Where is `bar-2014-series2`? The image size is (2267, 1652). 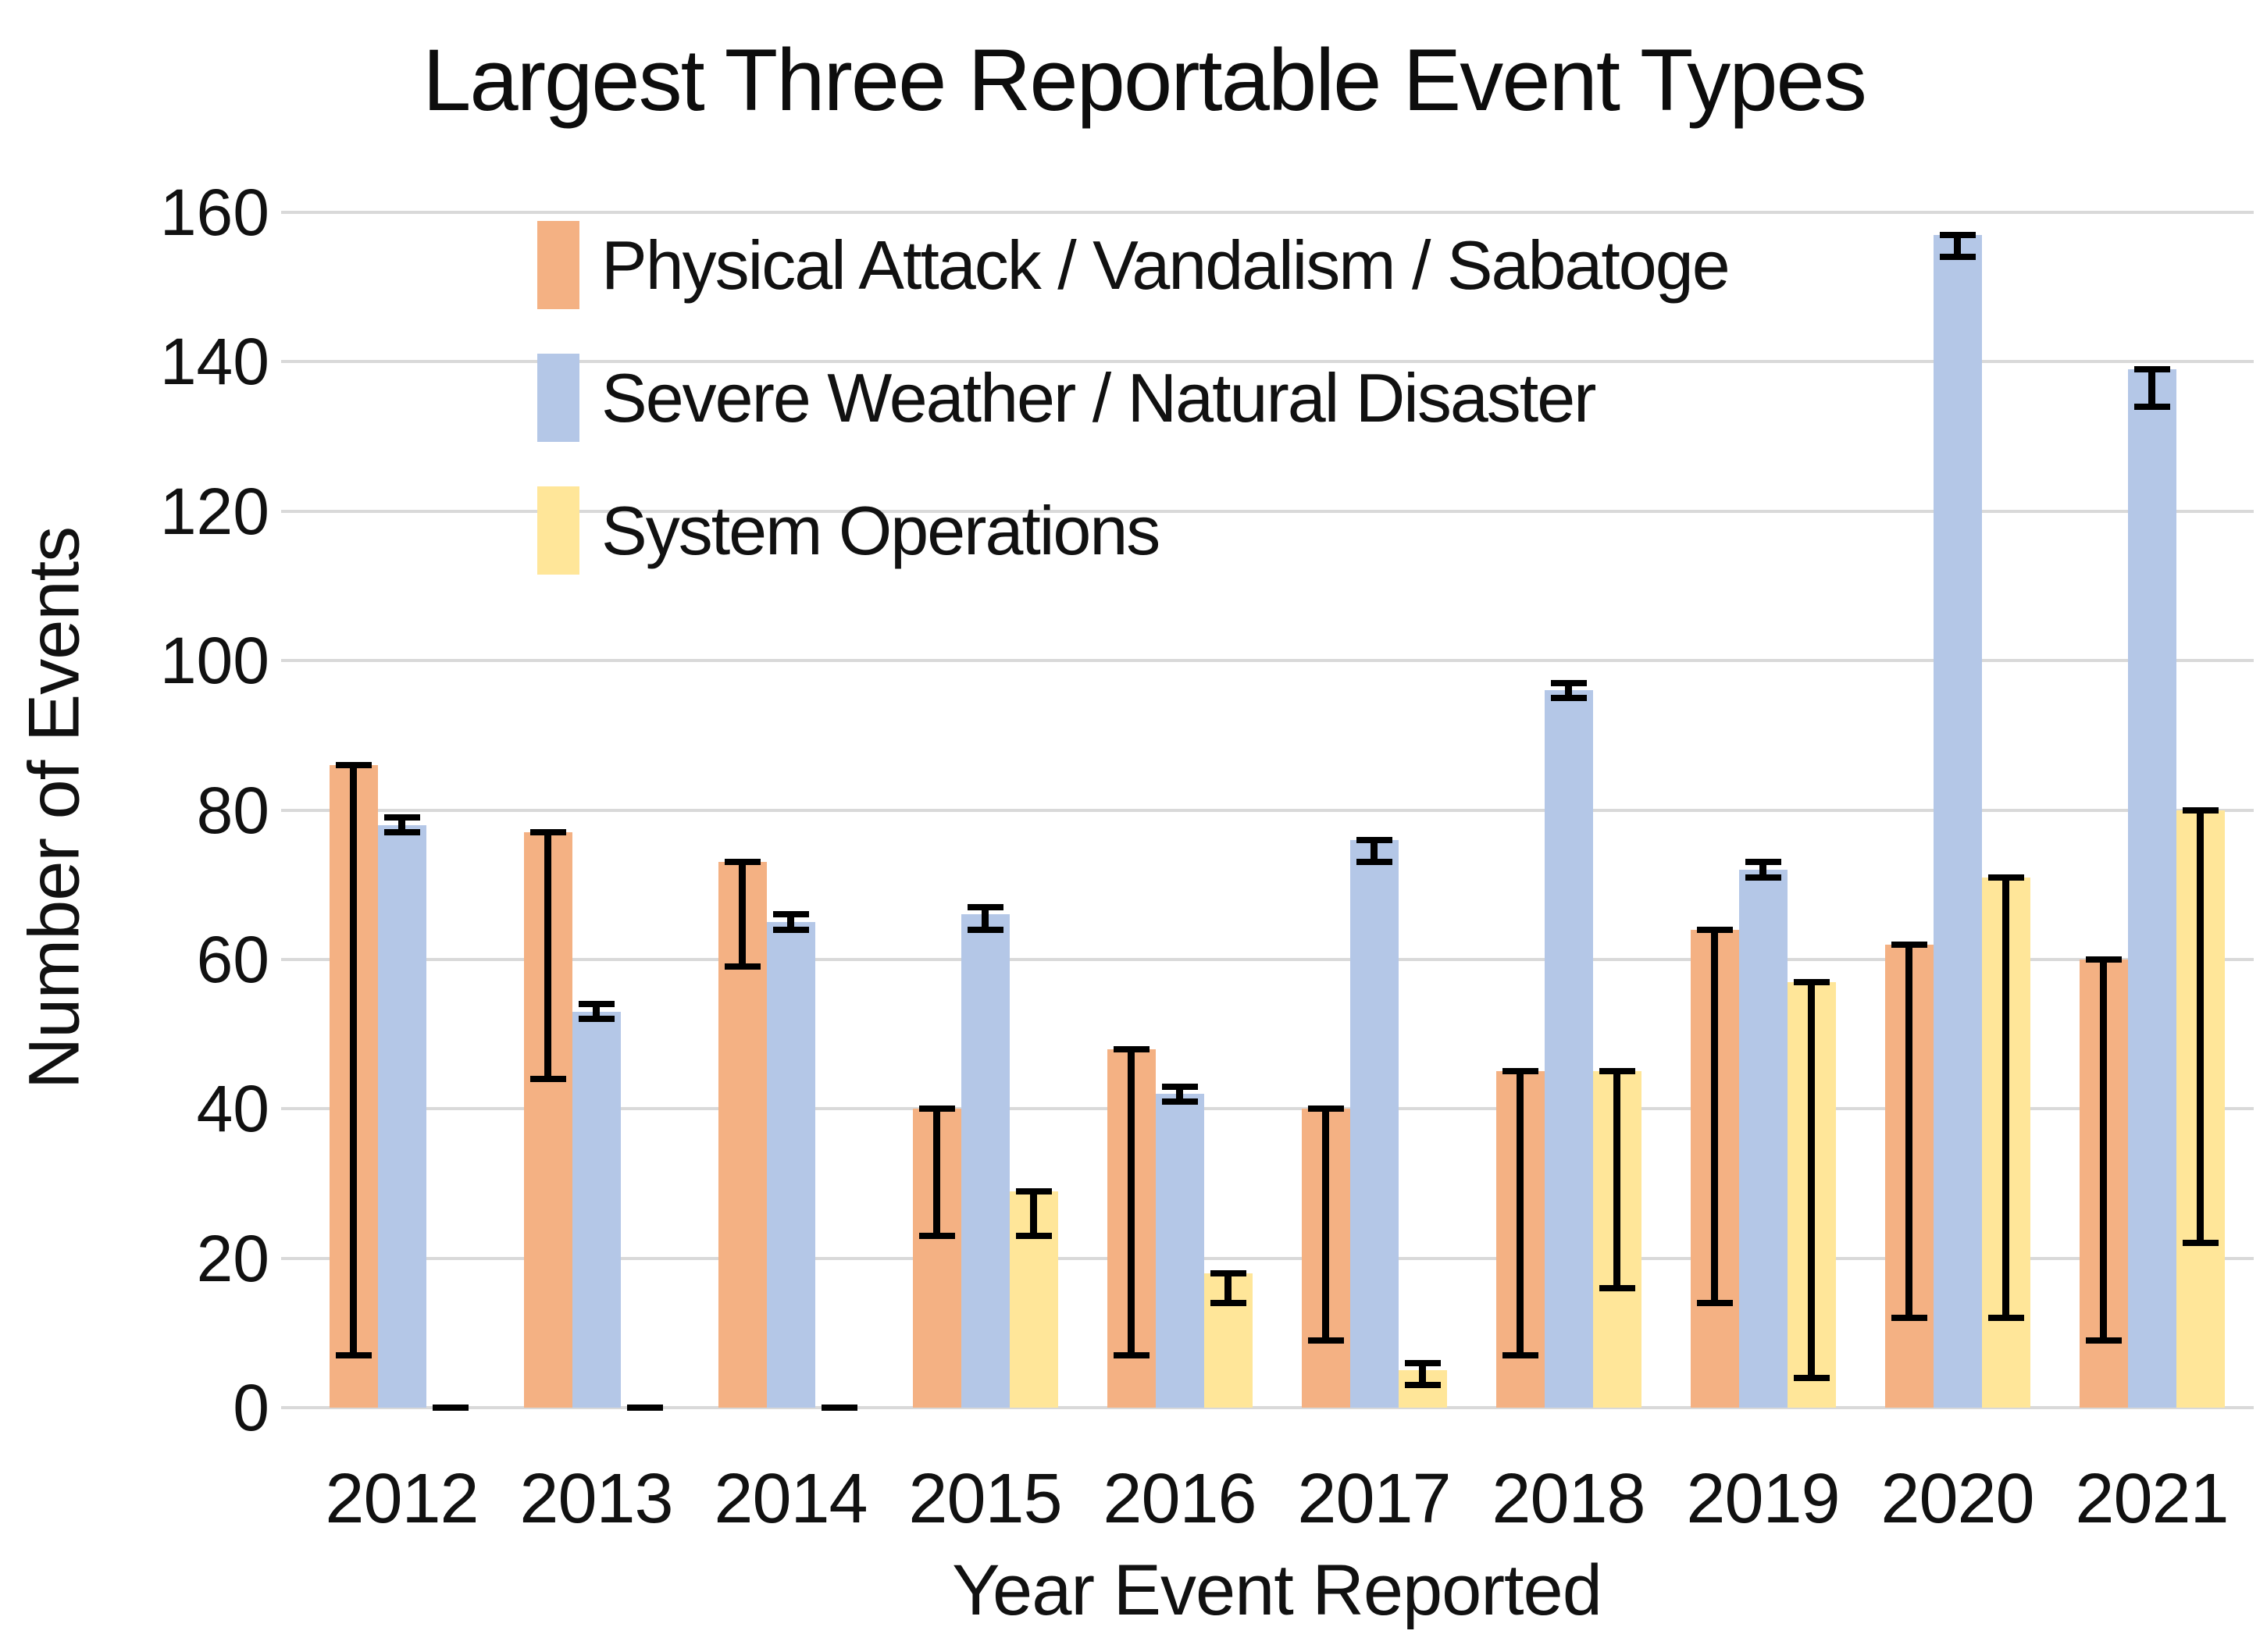
bar-2014-series2 is located at coordinates (790, 1165).